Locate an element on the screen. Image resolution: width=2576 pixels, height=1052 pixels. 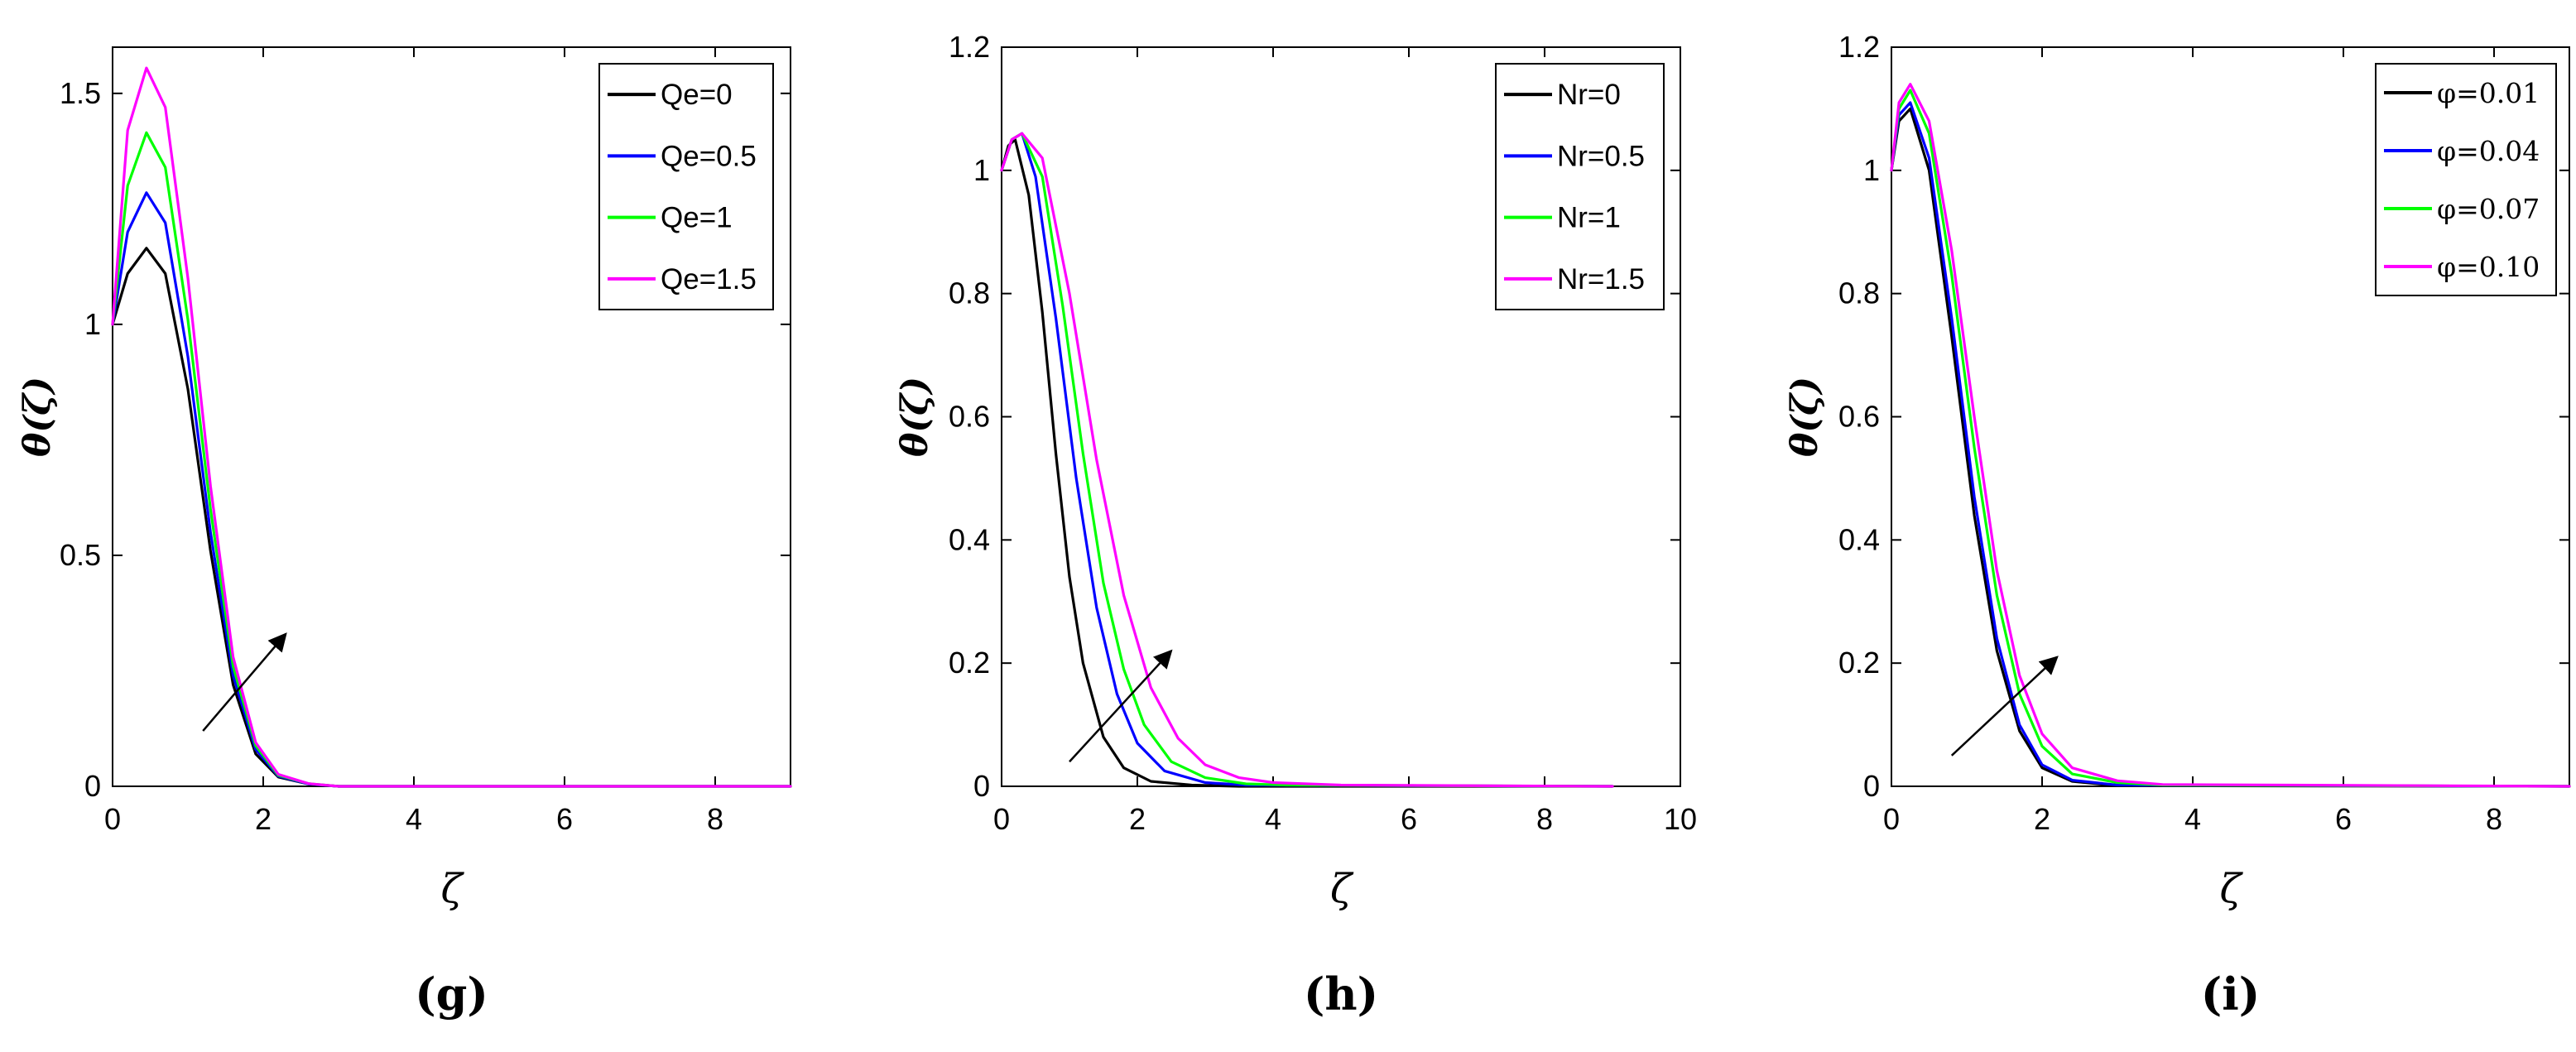
legend-label-3: Nr=1 is located at coordinates (1589, 218).